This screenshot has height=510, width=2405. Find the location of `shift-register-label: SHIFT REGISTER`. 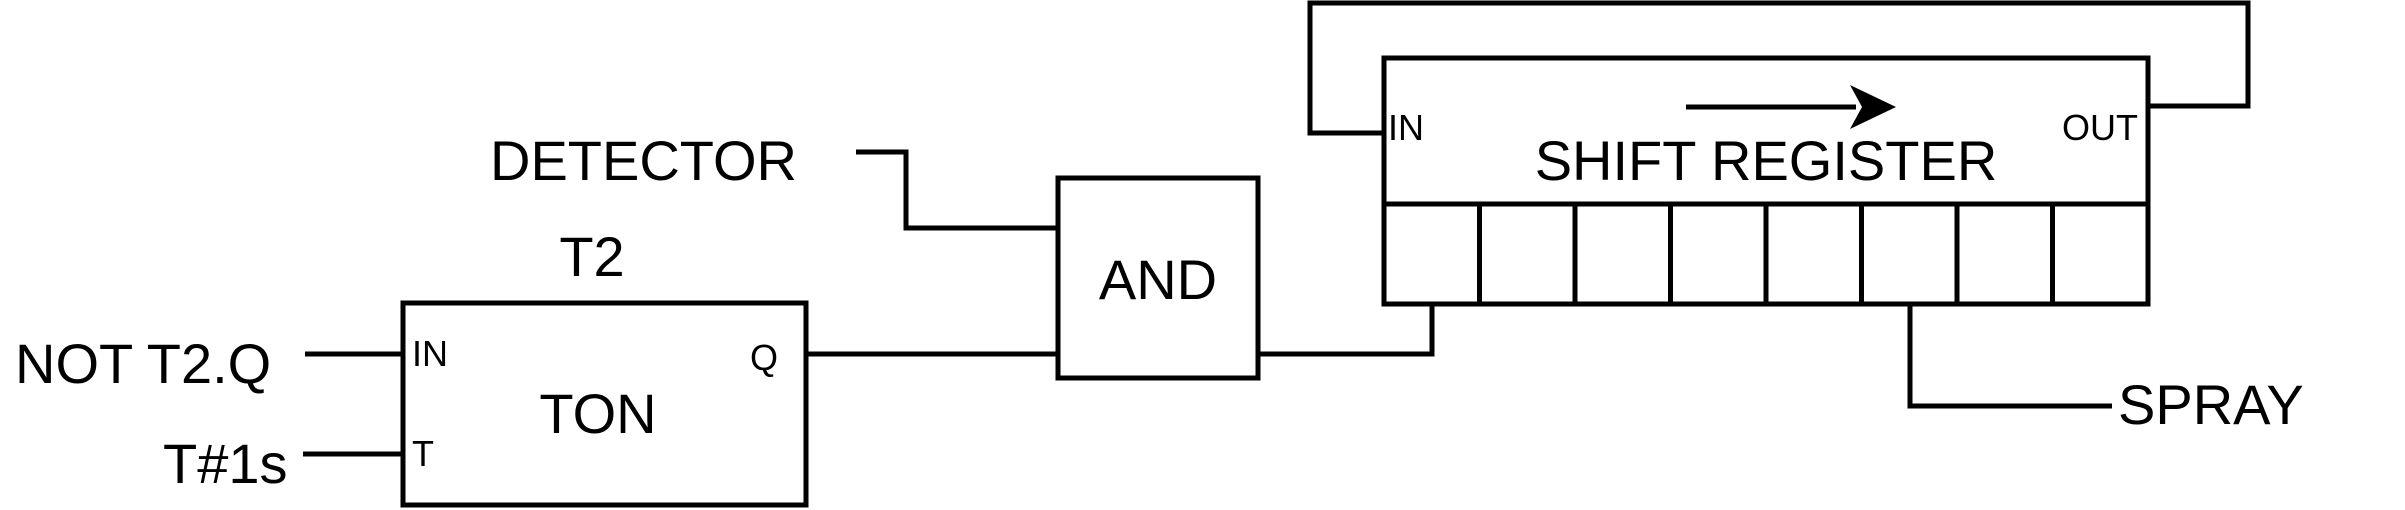

shift-register-label: SHIFT REGISTER is located at coordinates (1766, 160).